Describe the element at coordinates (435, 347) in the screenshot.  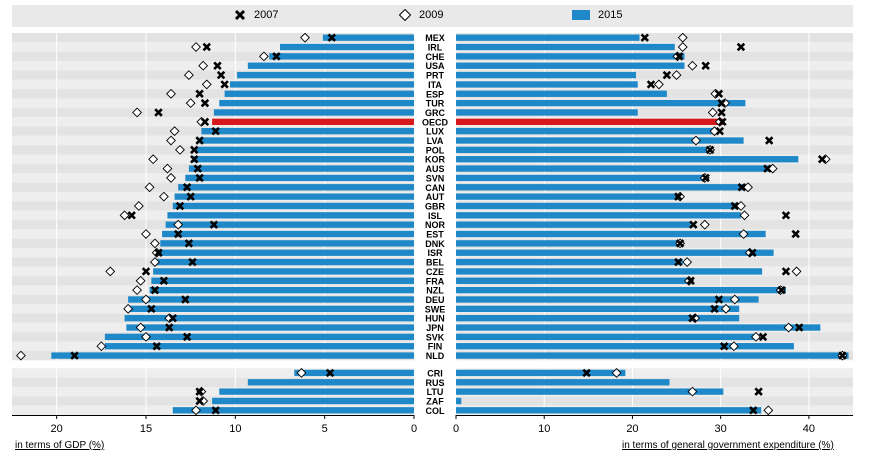
I see `country-label-fin: FIN` at that location.